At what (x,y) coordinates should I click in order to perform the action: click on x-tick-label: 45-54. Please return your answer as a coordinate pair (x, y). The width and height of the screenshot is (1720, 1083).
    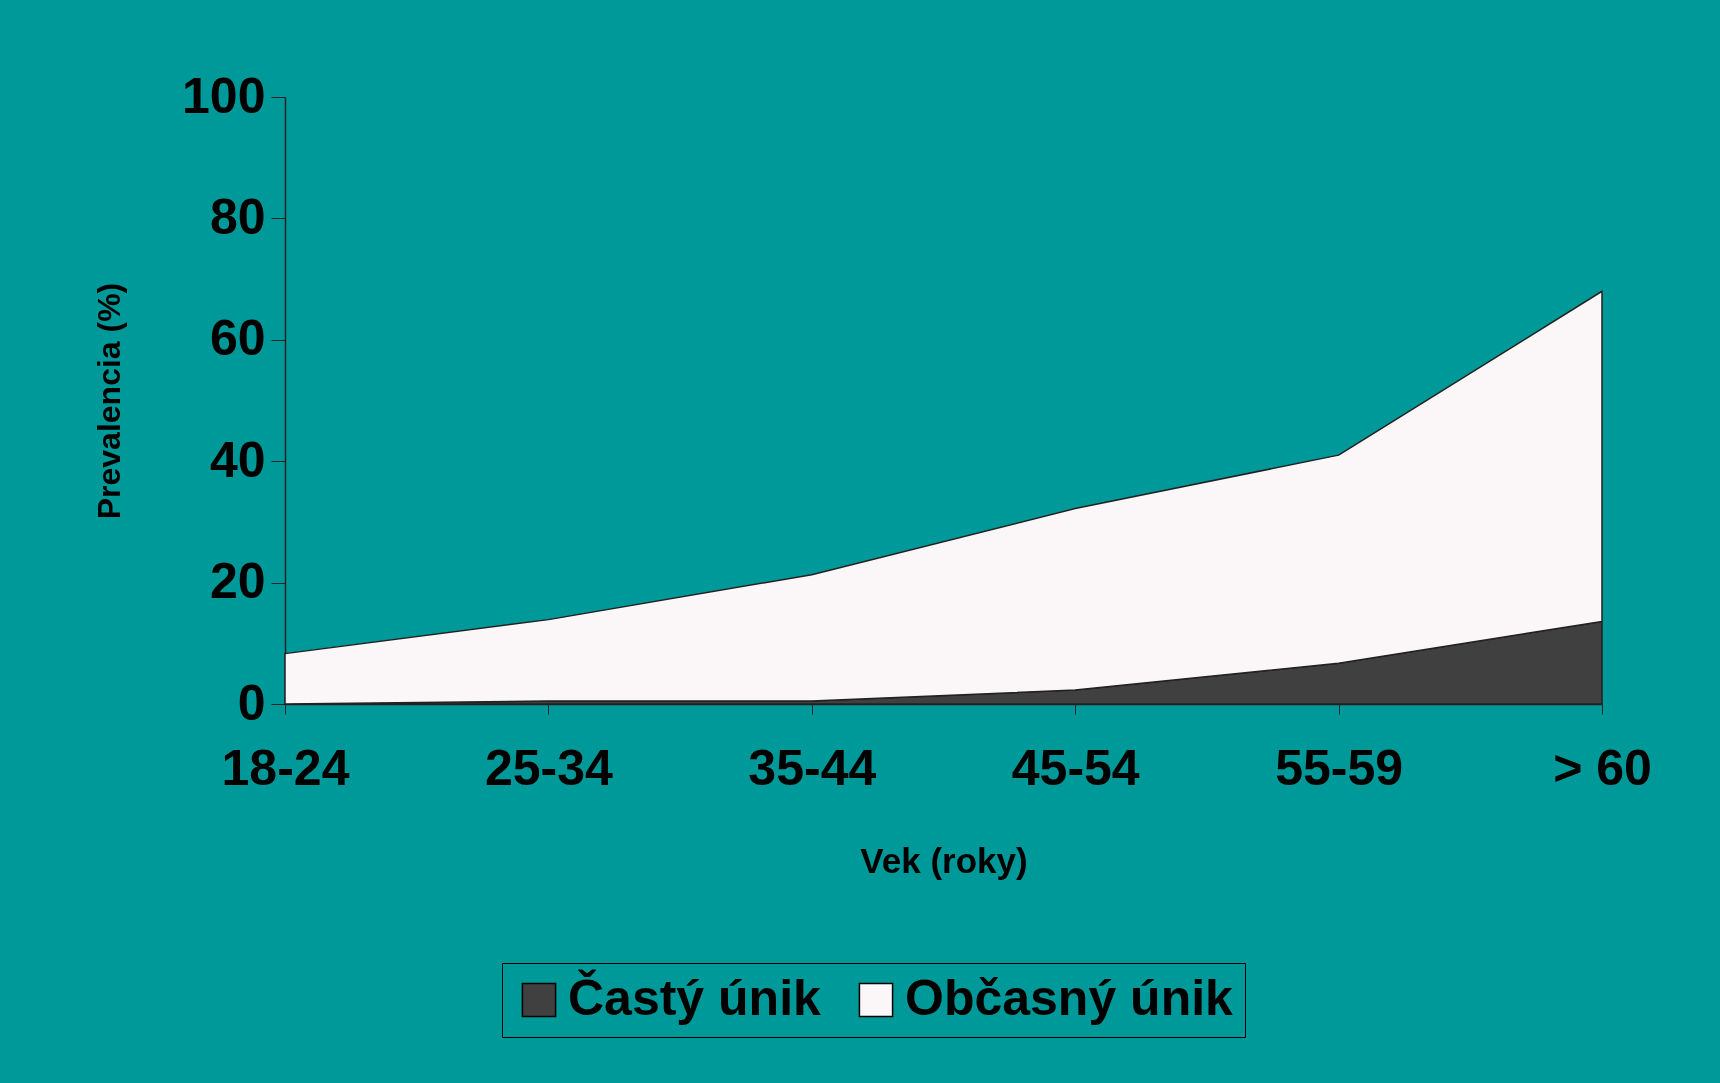
    Looking at the image, I should click on (1075, 767).